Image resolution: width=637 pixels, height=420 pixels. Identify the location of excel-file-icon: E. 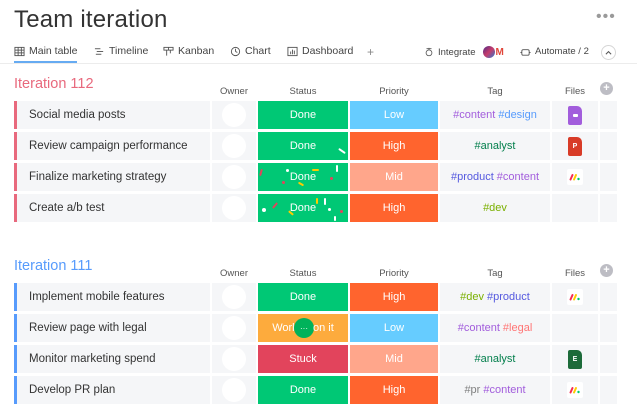
(575, 359).